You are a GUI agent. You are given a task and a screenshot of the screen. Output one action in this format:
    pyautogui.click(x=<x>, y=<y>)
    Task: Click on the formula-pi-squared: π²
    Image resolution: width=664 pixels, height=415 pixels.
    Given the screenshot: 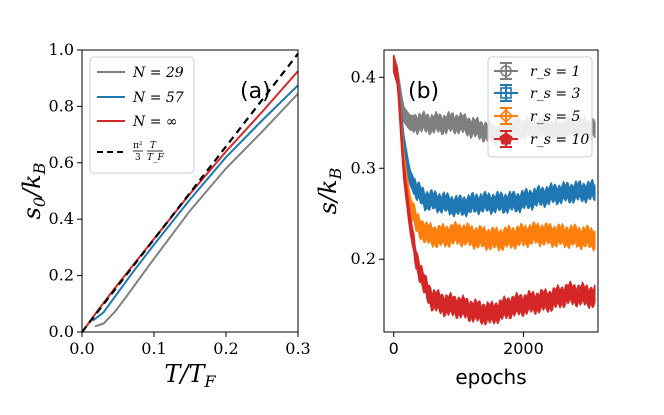 What is the action you would take?
    pyautogui.click(x=138, y=146)
    